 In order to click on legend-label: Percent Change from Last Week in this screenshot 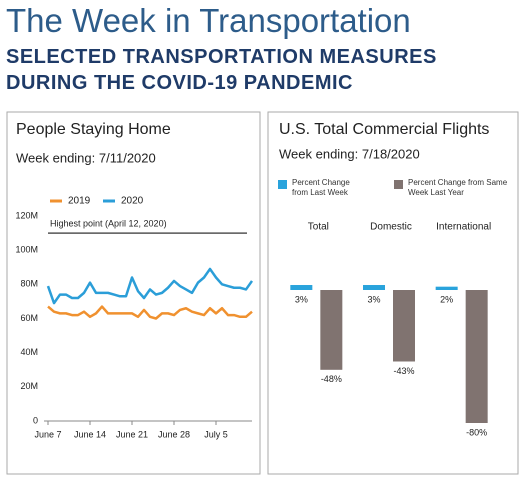, I will do `click(321, 187)`.